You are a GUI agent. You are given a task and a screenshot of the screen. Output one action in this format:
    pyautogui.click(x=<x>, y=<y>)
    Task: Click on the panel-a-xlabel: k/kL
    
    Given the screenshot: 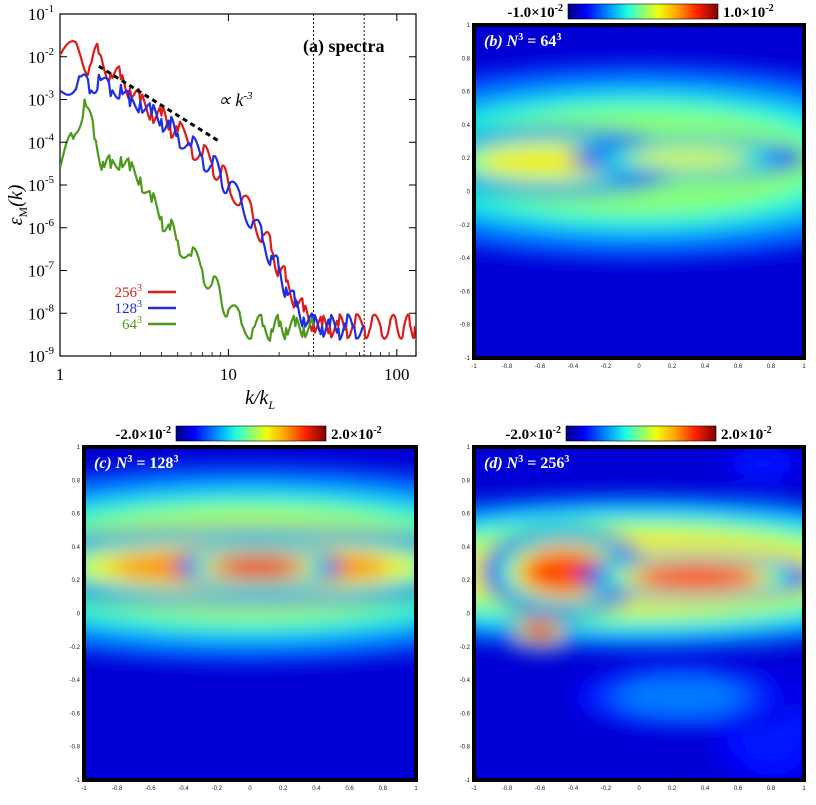 What is the action you would take?
    pyautogui.click(x=260, y=399)
    